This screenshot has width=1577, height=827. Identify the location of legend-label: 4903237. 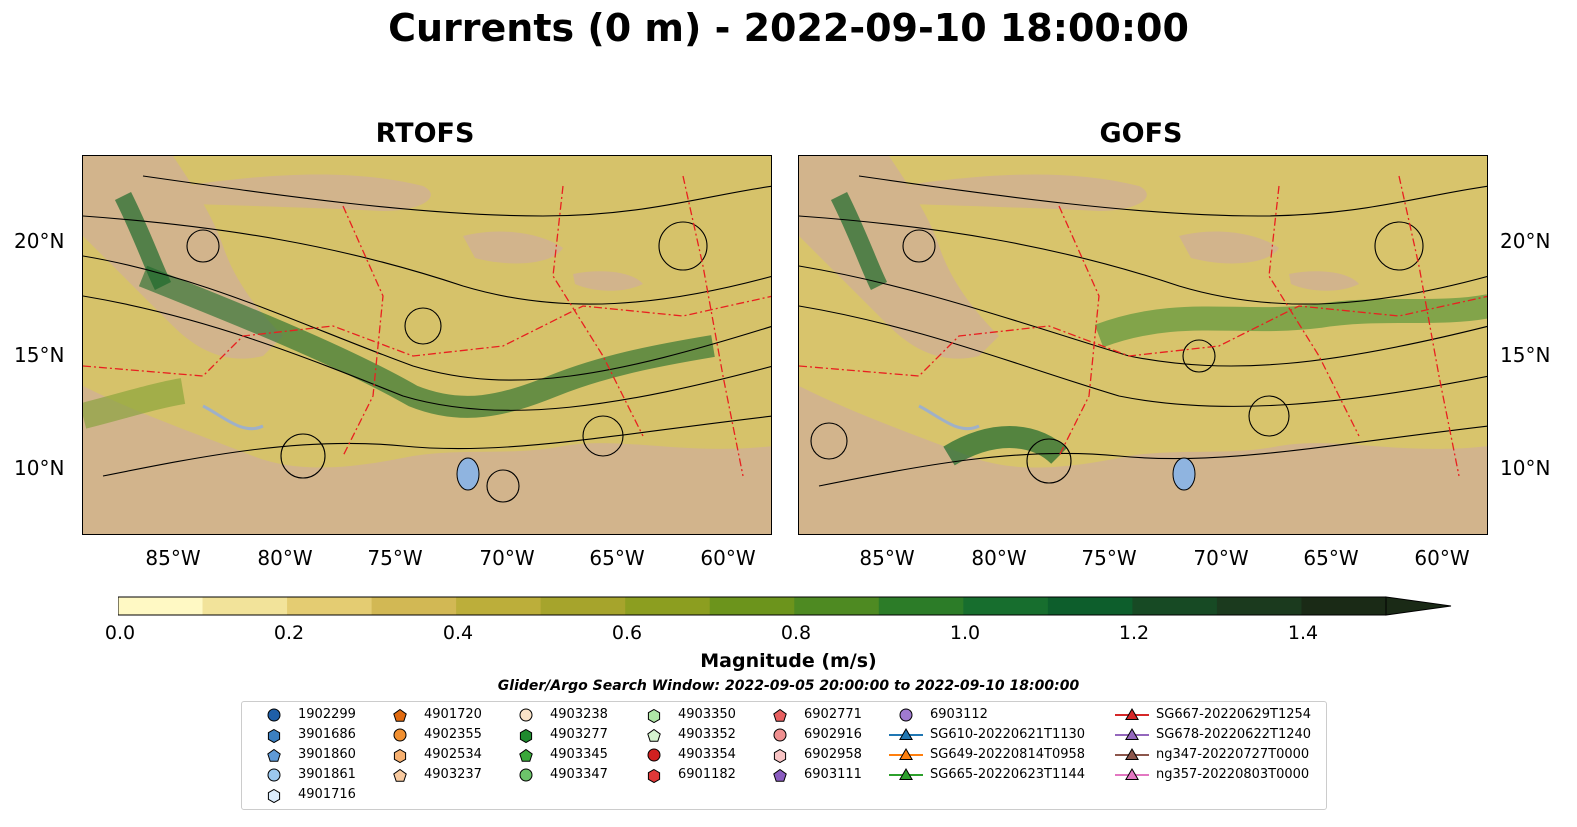
(453, 774).